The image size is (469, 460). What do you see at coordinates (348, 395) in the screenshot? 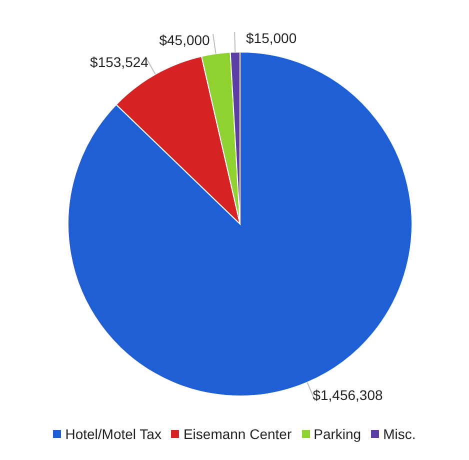
I see `data-label: $1,456,308` at bounding box center [348, 395].